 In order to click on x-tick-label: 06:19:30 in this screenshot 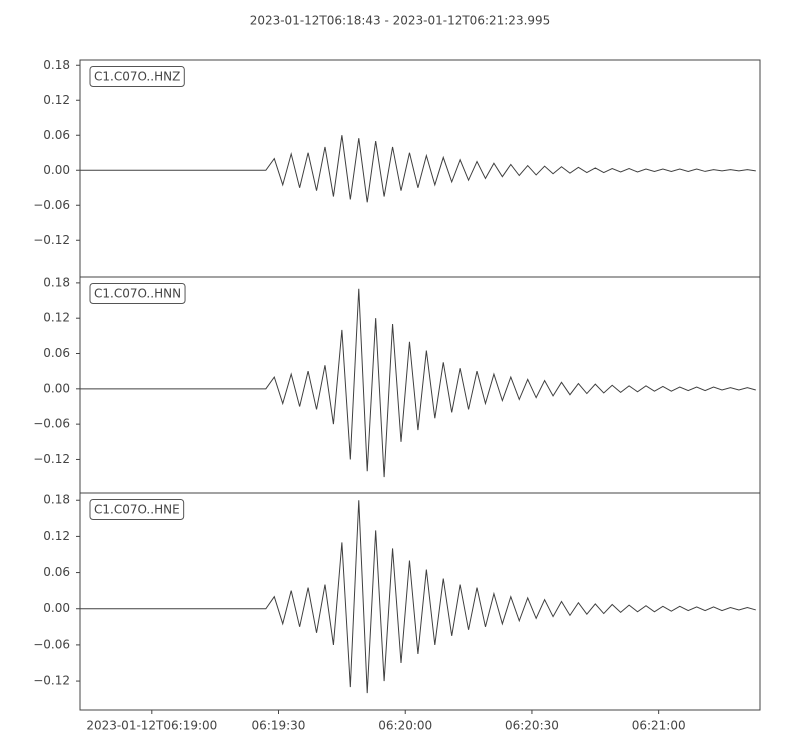, I will do `click(279, 726)`.